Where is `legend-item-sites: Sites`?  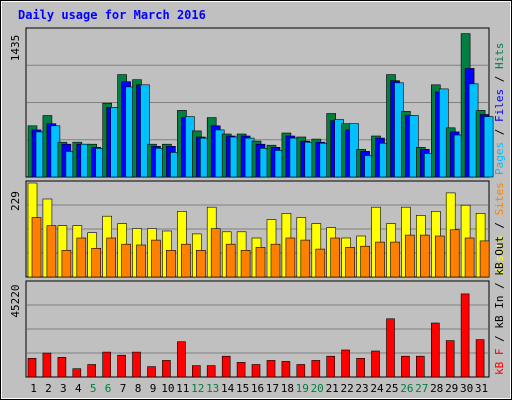
legend-item-sites: Sites is located at coordinates (499, 198).